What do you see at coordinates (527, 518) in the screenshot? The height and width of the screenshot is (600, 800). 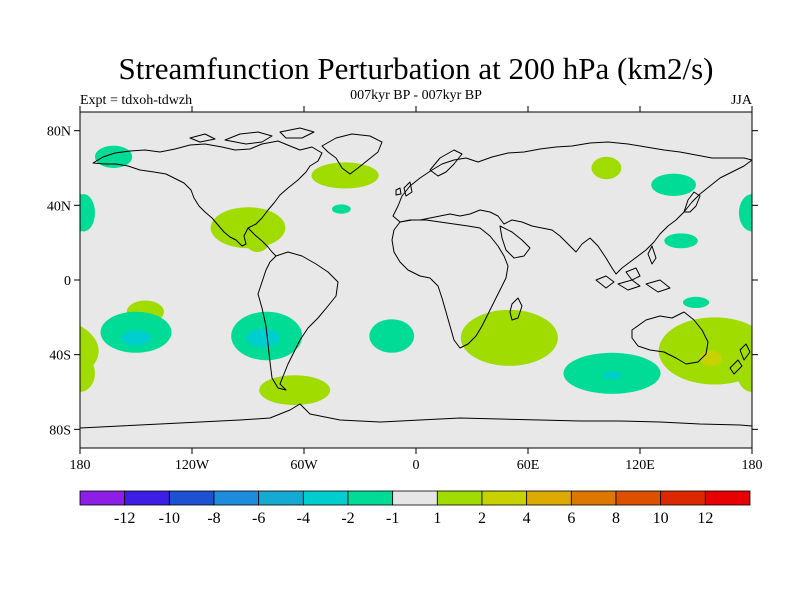 I see `colorbar-label: 4` at bounding box center [527, 518].